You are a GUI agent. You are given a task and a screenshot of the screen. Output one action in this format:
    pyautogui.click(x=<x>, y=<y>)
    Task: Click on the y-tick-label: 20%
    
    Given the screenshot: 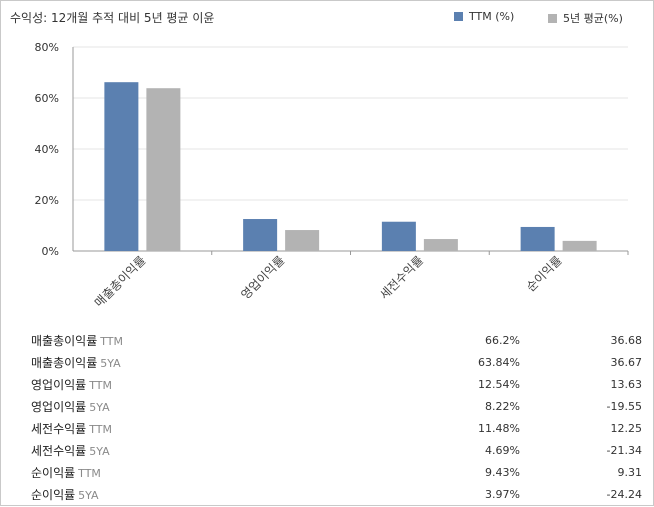 What is the action you would take?
    pyautogui.click(x=47, y=200)
    